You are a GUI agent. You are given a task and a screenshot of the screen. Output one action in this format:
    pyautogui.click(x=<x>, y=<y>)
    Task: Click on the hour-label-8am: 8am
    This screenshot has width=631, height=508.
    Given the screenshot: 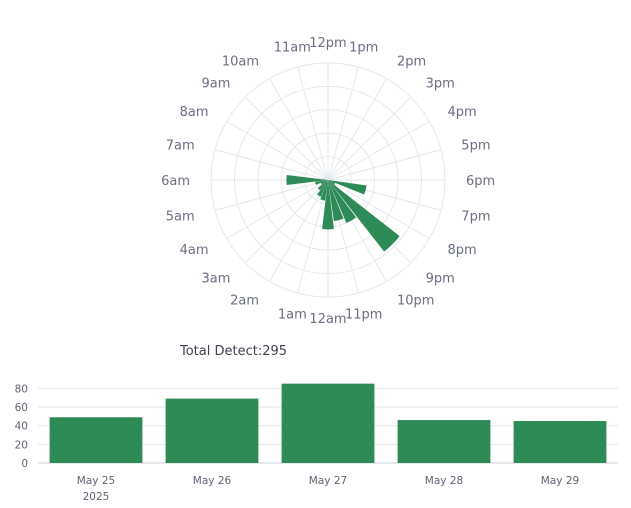 What is the action you would take?
    pyautogui.click(x=194, y=112)
    